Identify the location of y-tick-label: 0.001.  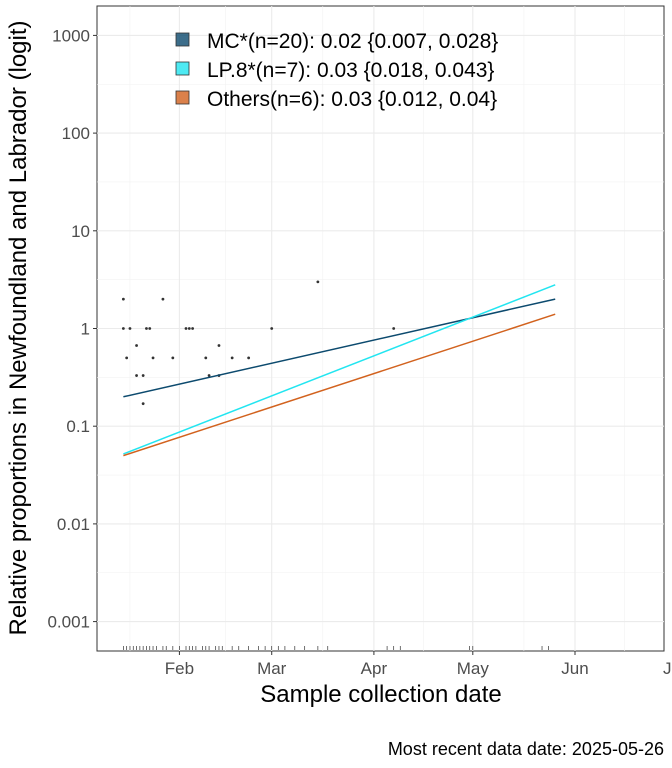
(68, 622).